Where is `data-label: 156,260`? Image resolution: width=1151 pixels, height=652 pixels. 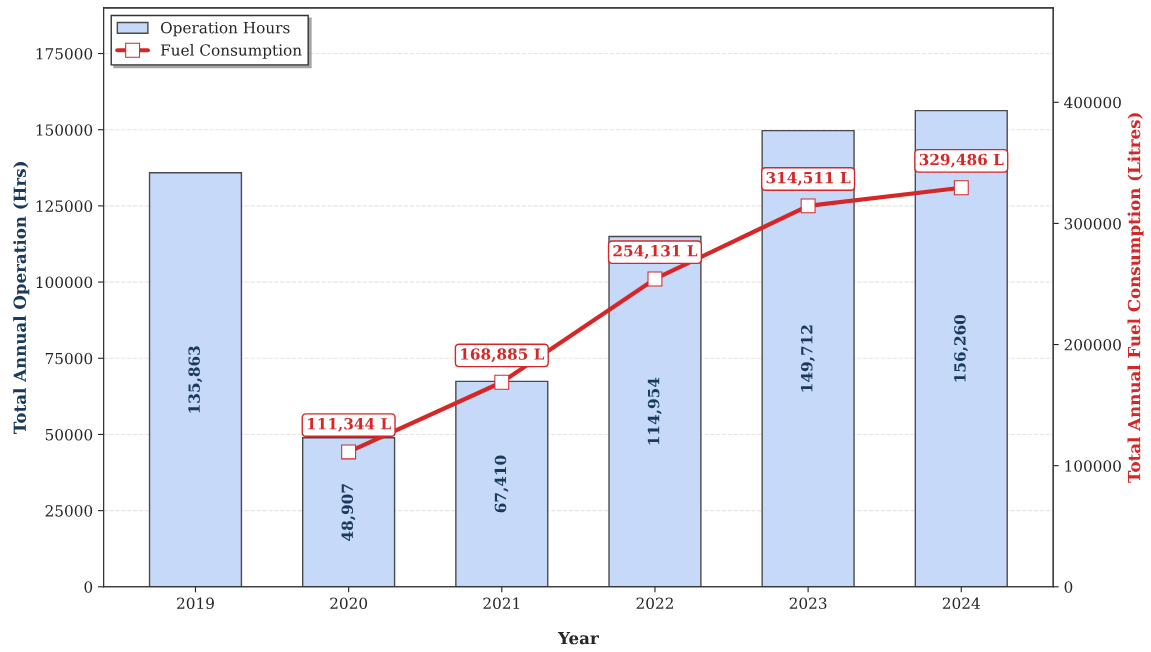 data-label: 156,260 is located at coordinates (961, 348).